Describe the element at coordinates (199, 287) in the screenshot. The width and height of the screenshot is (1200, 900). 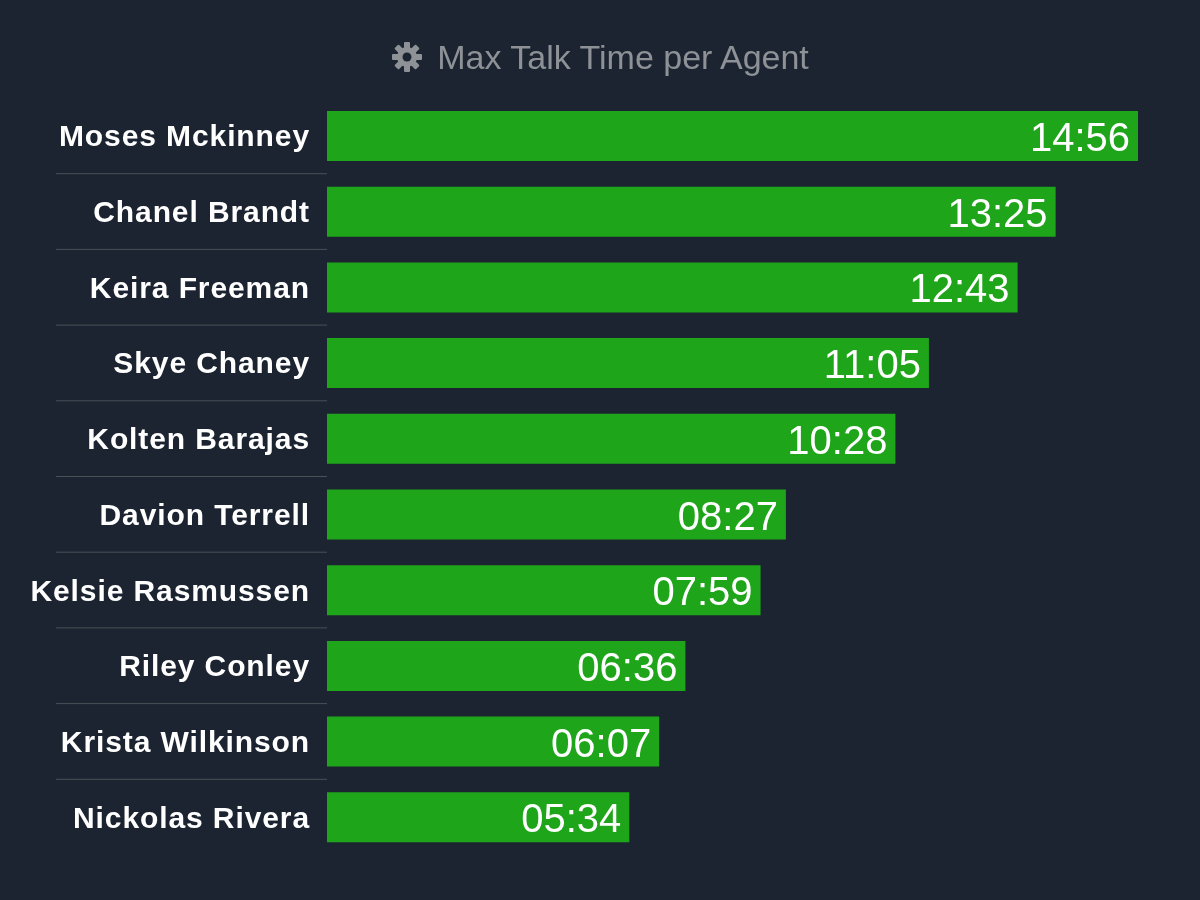
I see `y-tick-label: Keira Freeman` at that location.